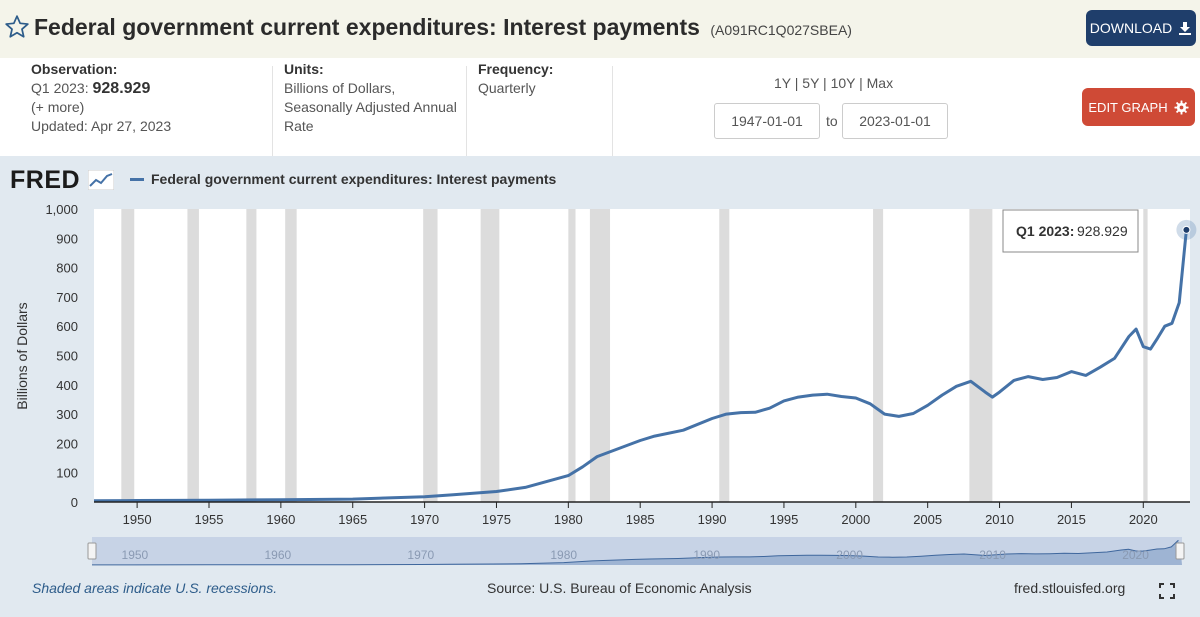  What do you see at coordinates (137, 179) in the screenshot?
I see `legend-swatch` at bounding box center [137, 179].